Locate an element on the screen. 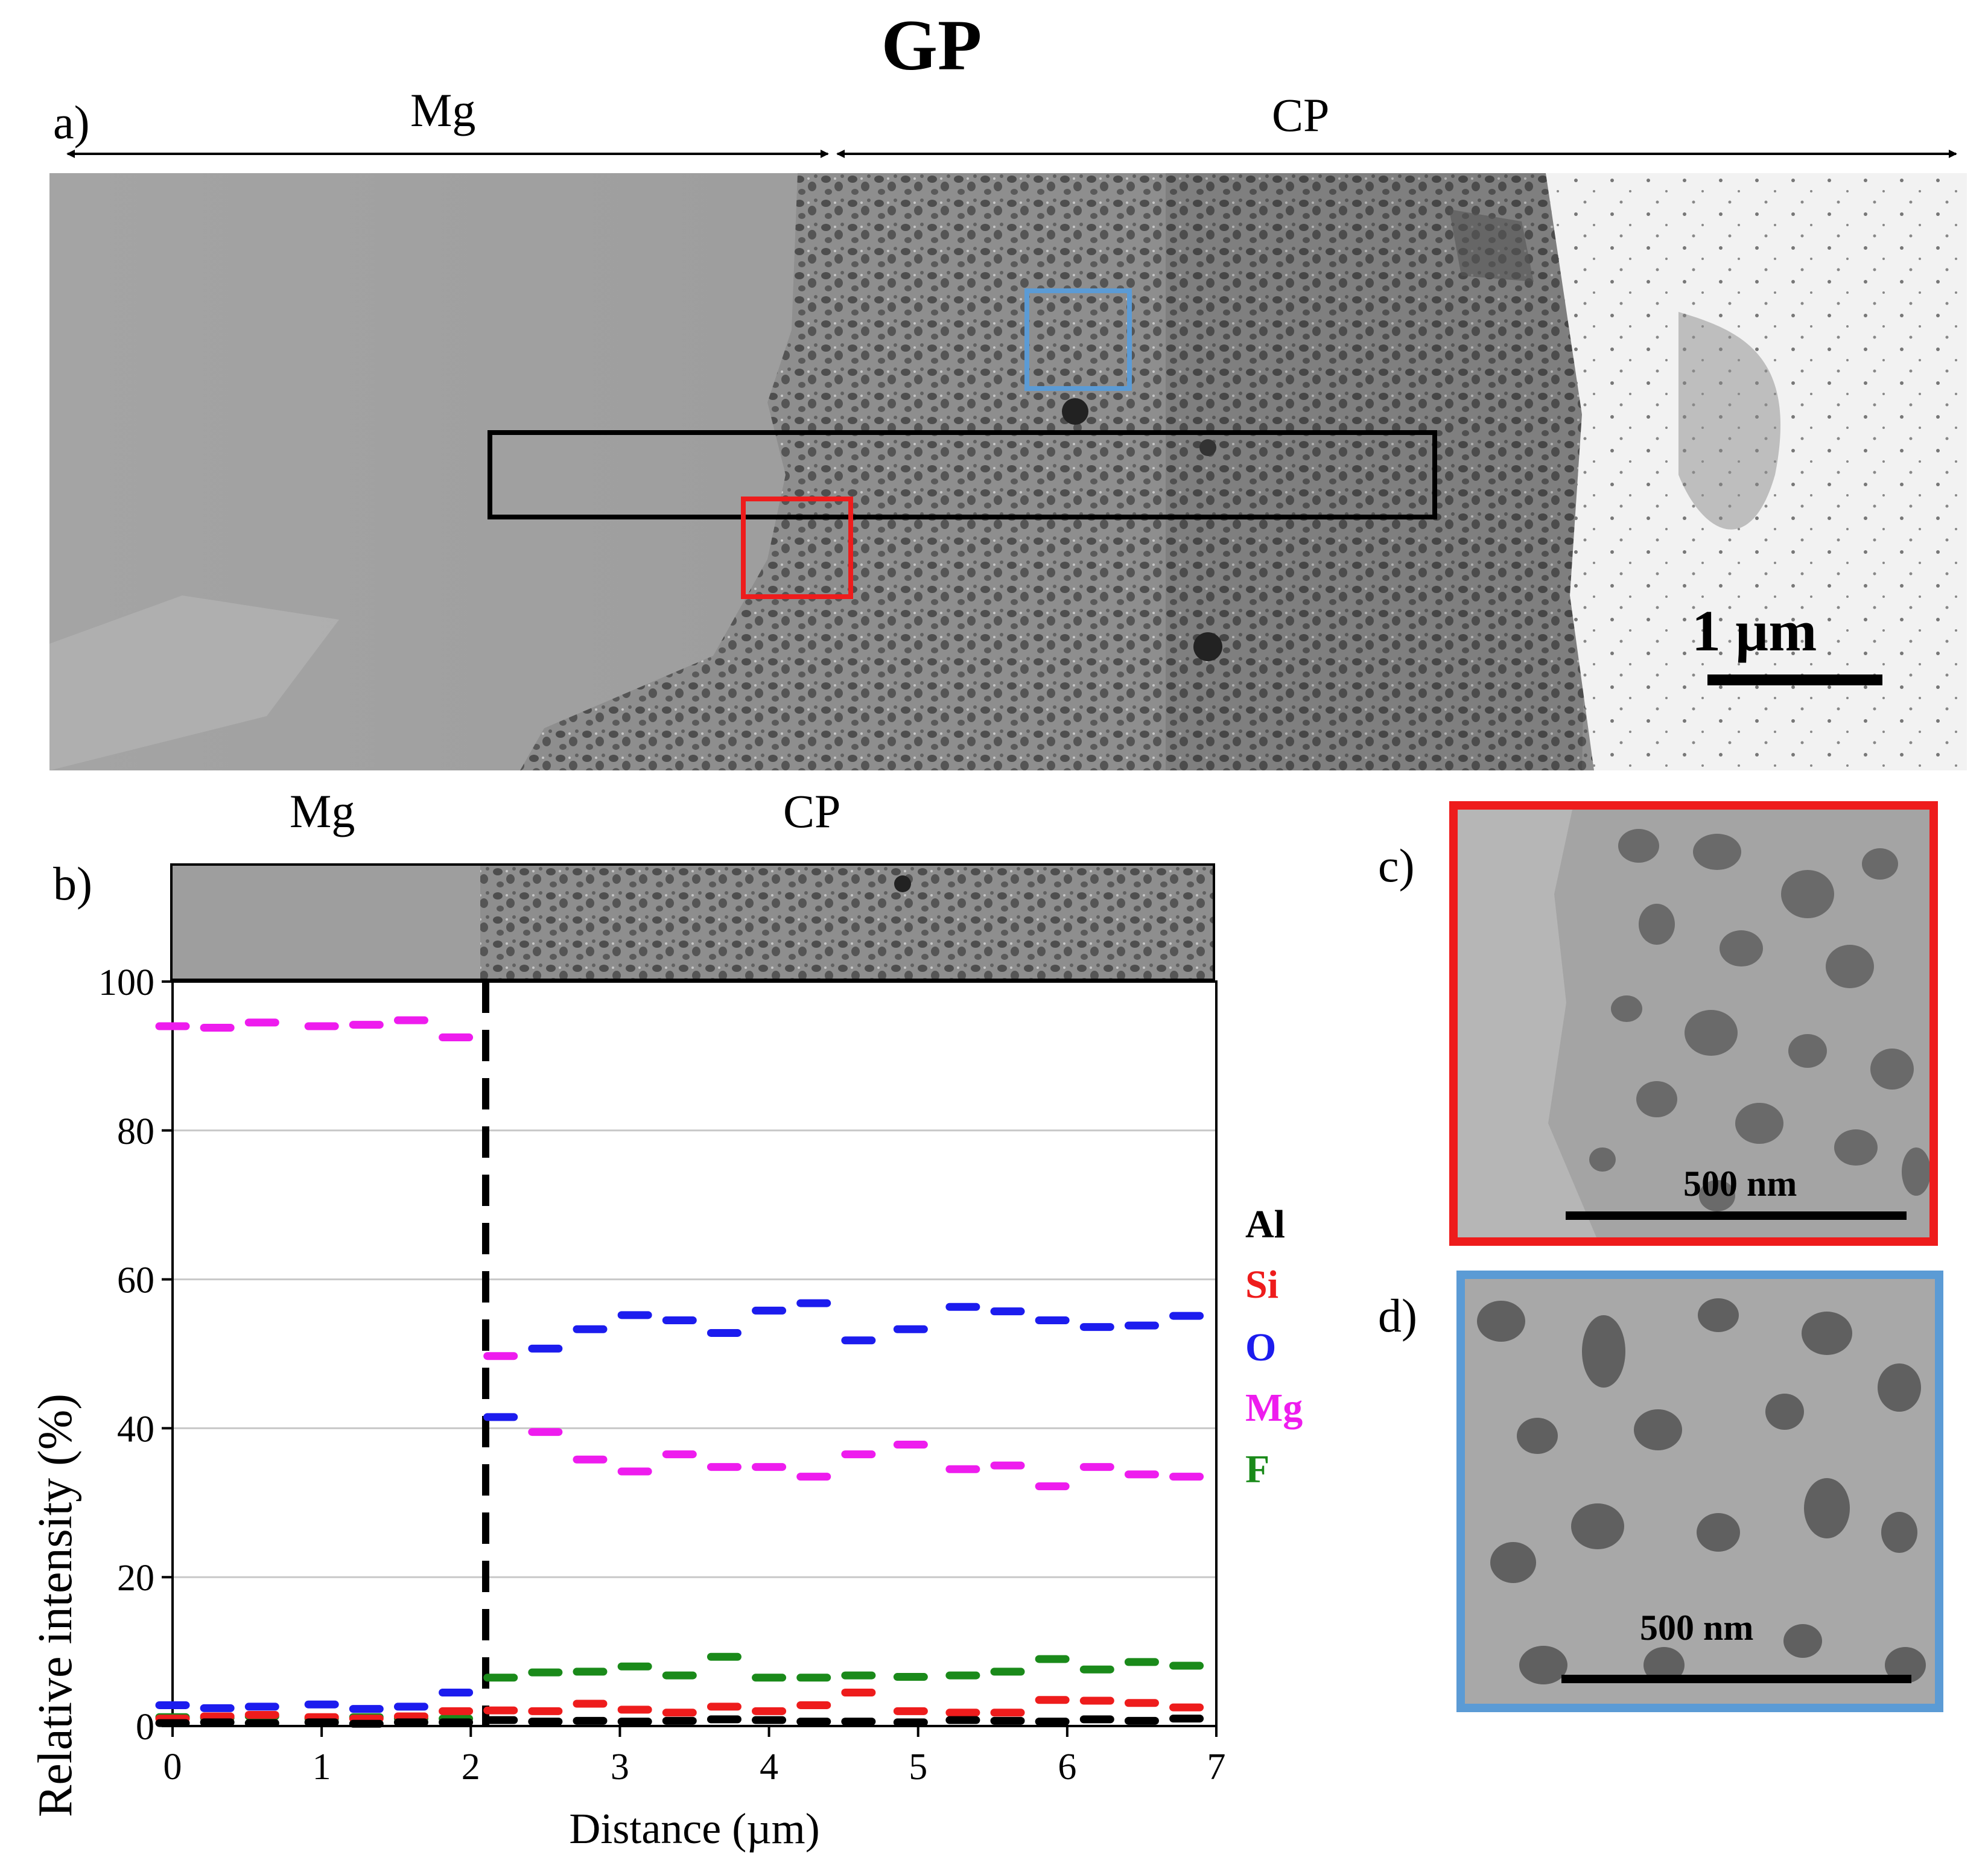  panel-c-scale-bar is located at coordinates (1736, 1215).